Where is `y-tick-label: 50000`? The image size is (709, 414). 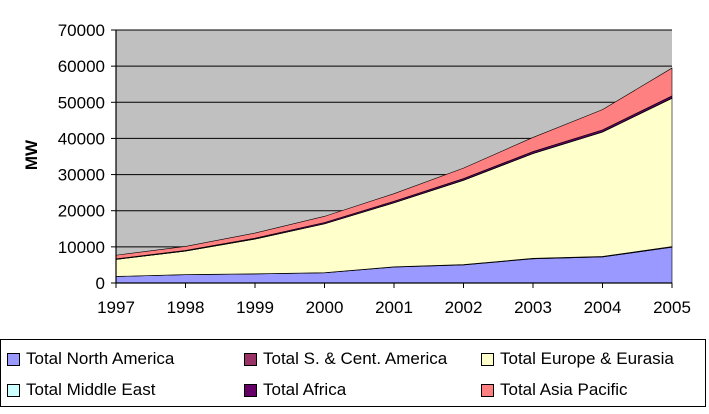 y-tick-label: 50000 is located at coordinates (81, 102).